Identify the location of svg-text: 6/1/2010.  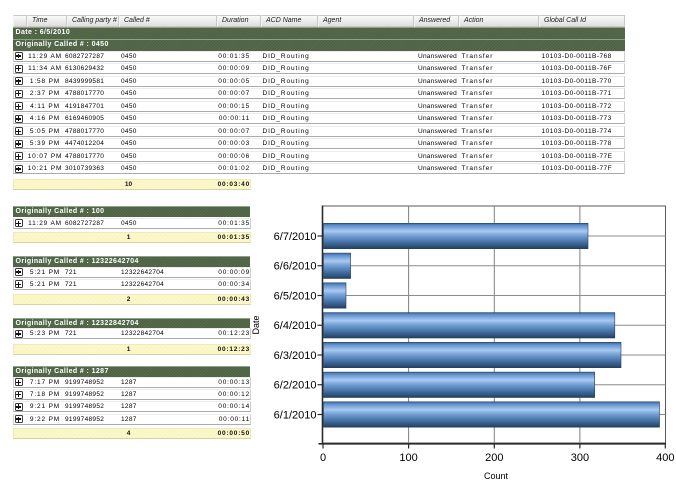
(295, 415).